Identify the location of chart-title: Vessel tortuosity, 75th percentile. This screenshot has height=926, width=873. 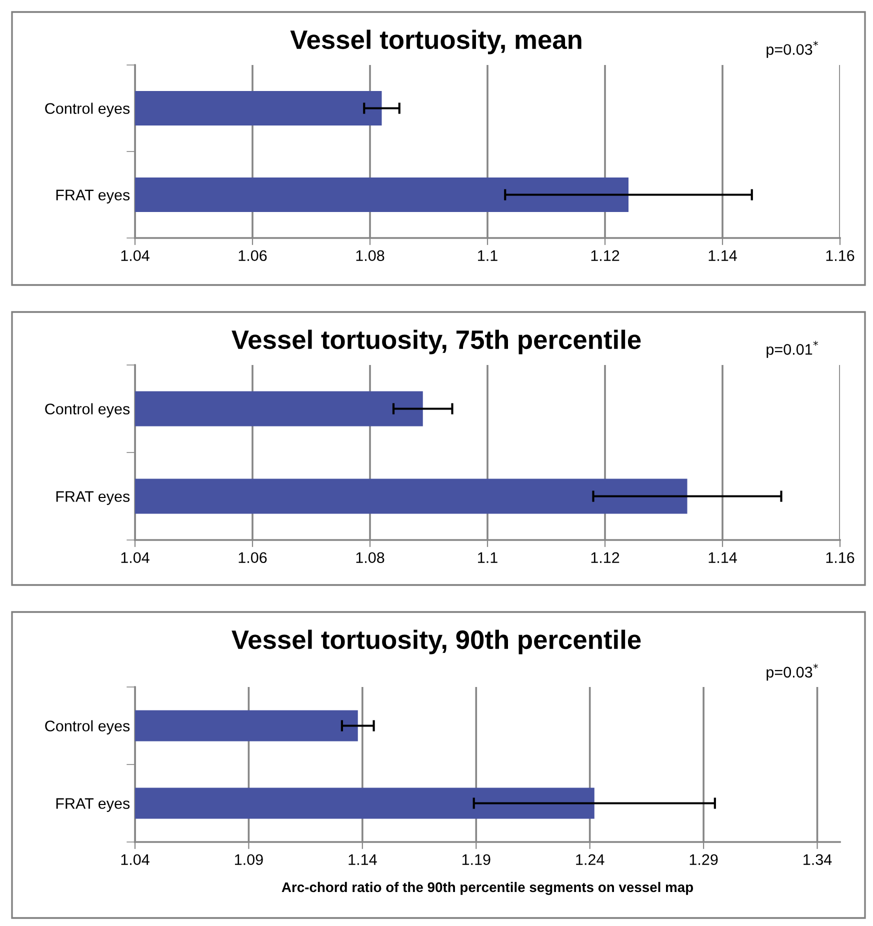
(436, 342).